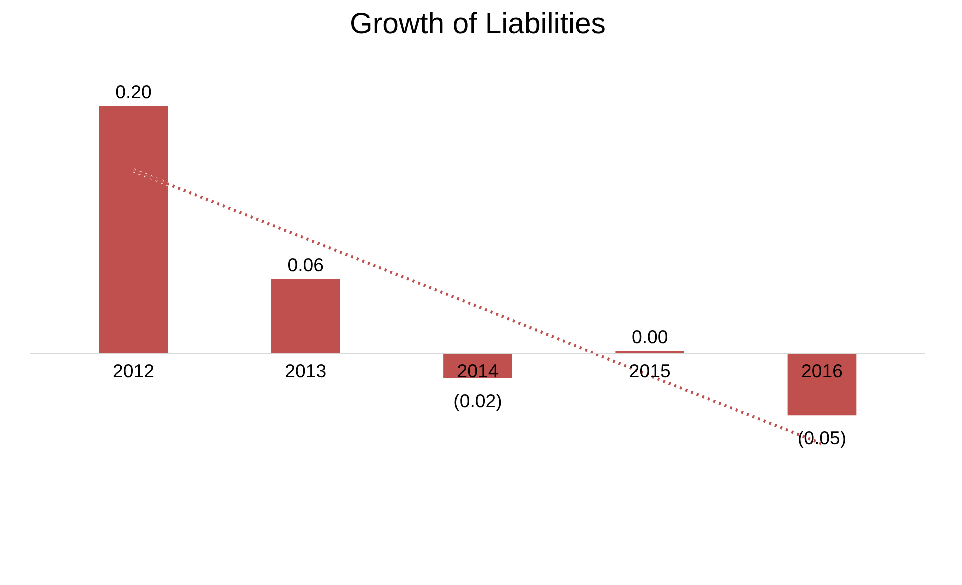 The width and height of the screenshot is (962, 585). Describe the element at coordinates (478, 24) in the screenshot. I see `chart-title: Growth of Liabilities` at that location.